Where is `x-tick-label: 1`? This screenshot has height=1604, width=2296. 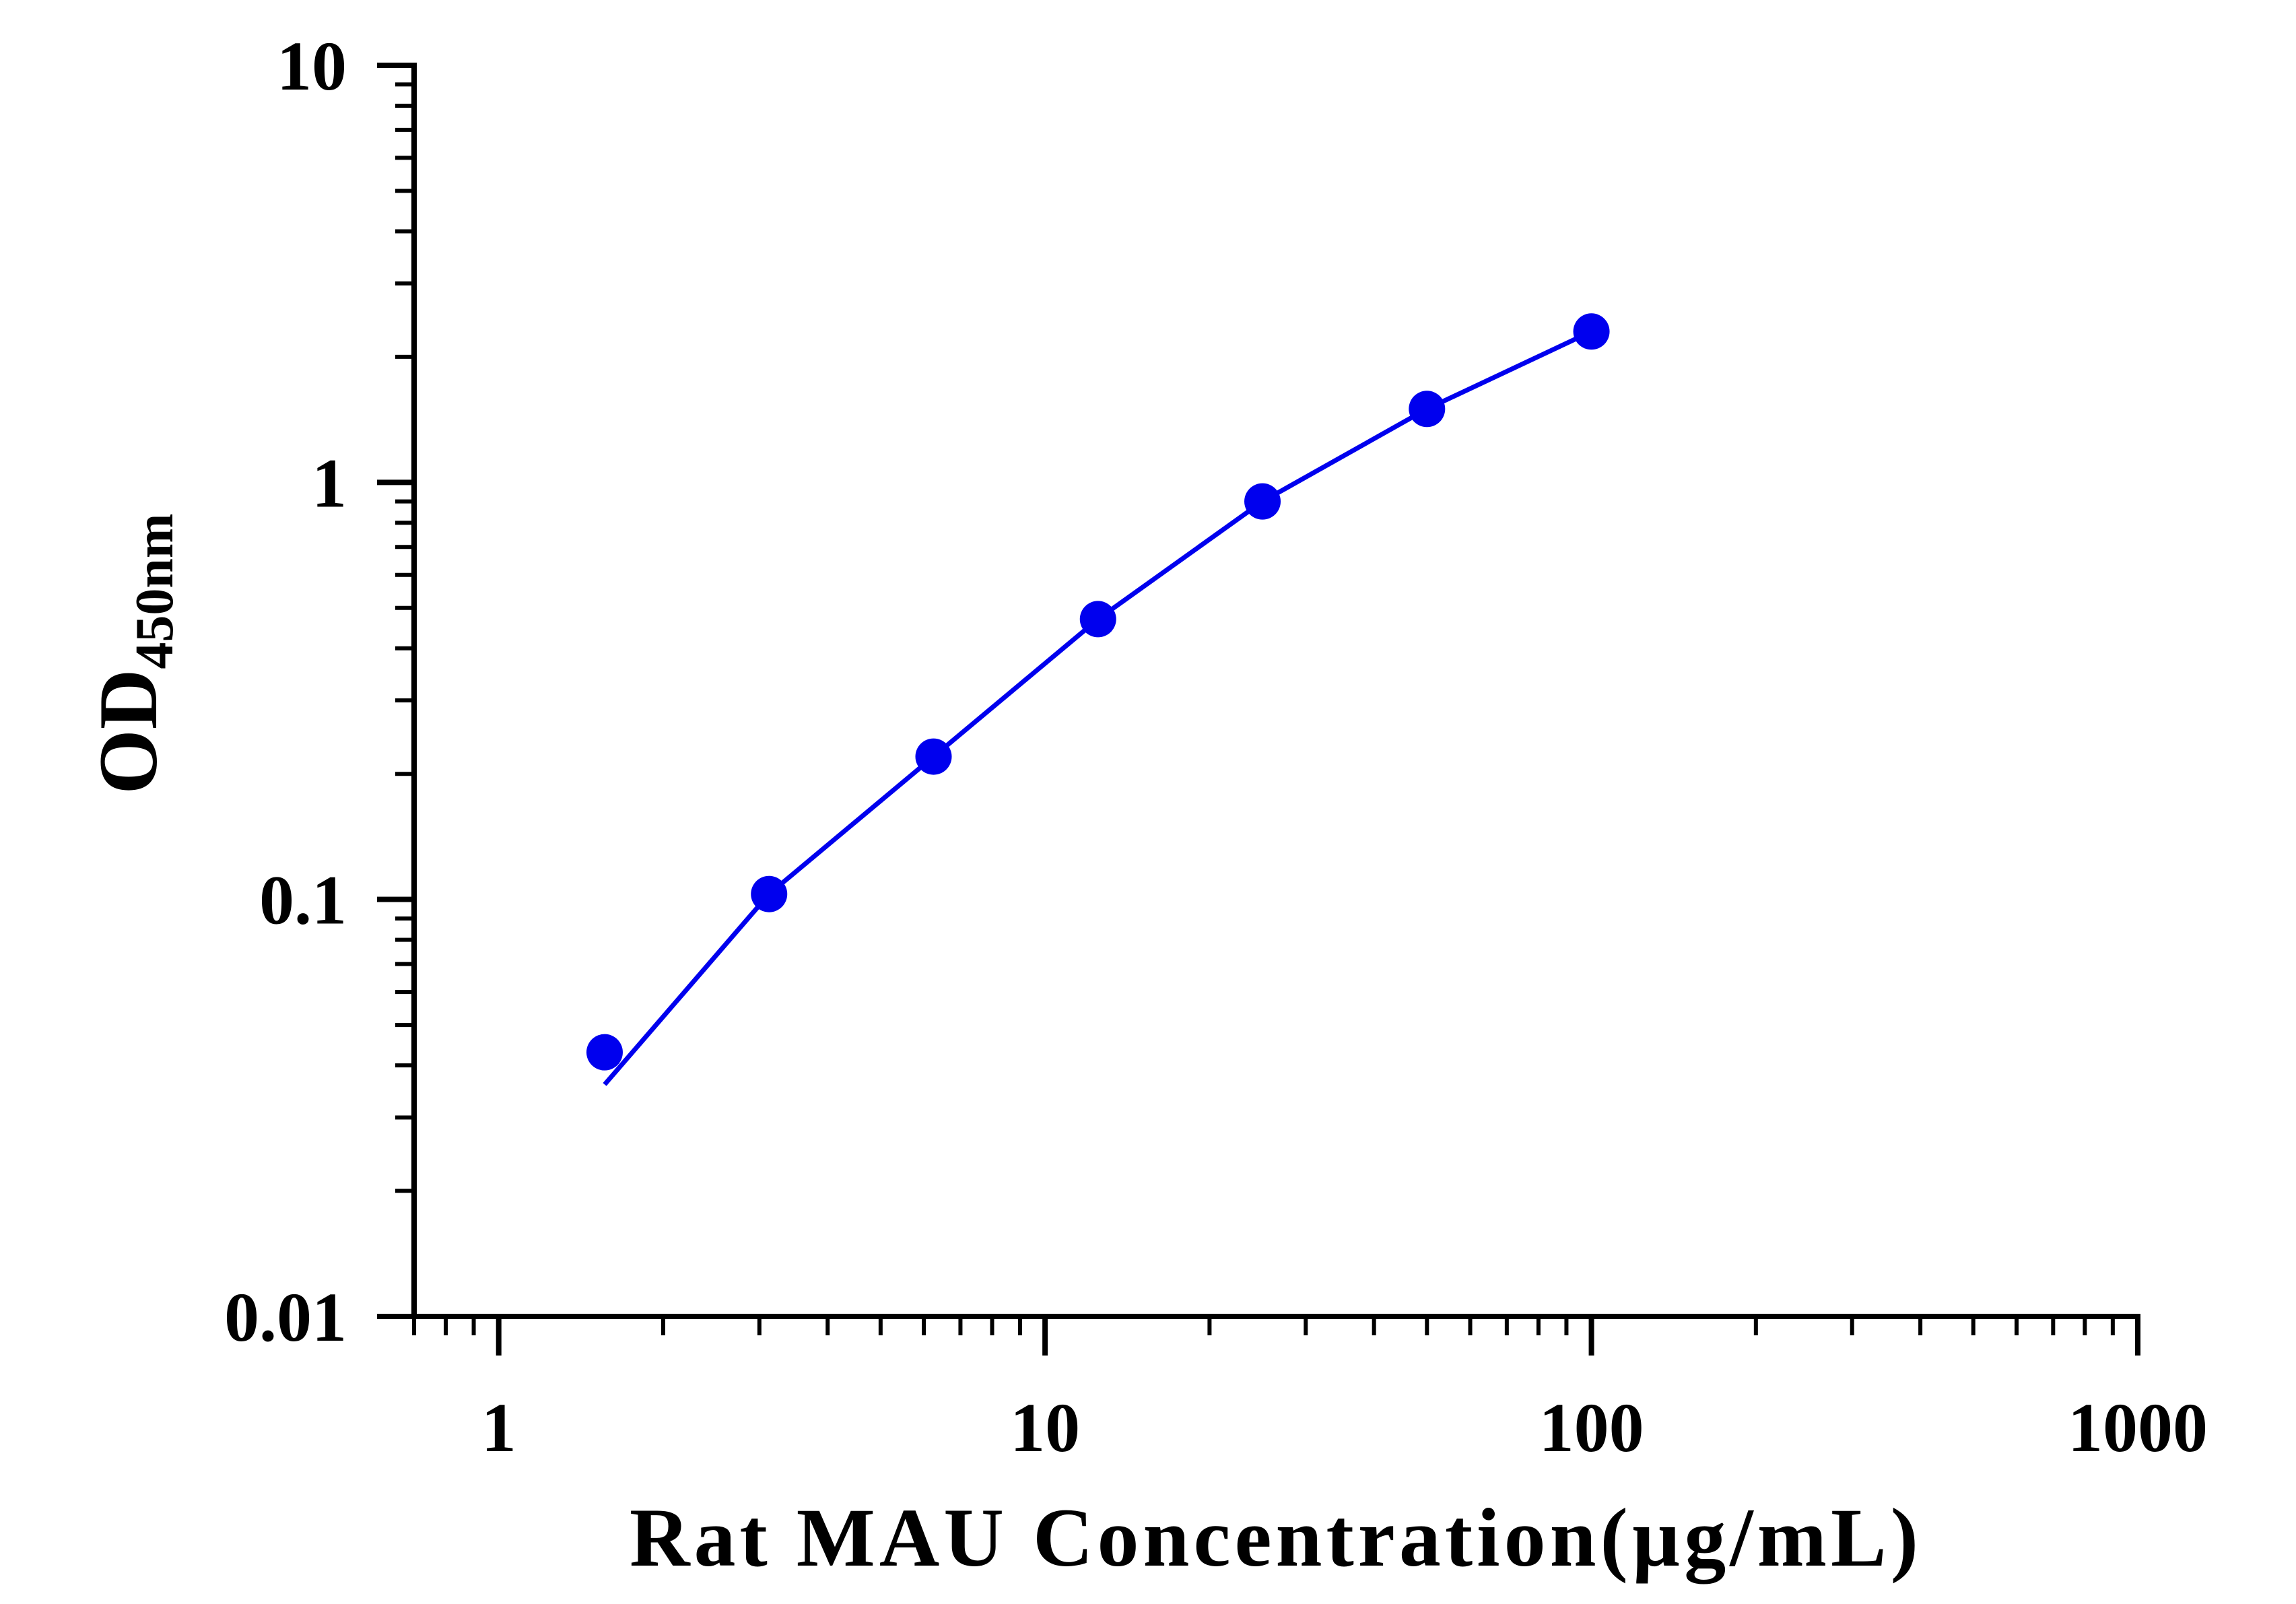
x-tick-label: 1 is located at coordinates (498, 1428).